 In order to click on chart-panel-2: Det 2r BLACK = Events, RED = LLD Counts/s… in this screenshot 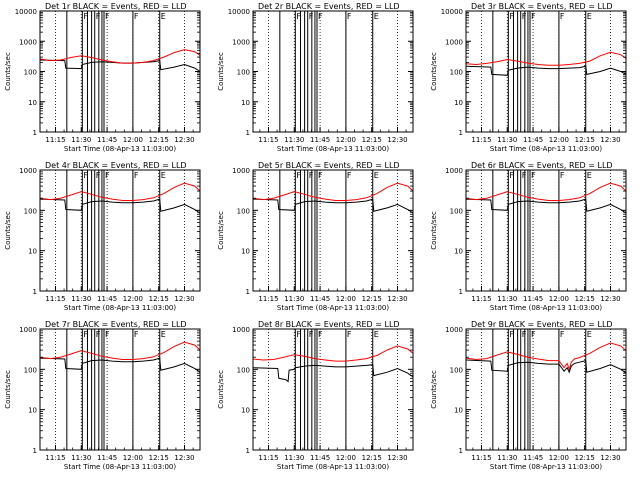, I will do `click(315, 77)`.